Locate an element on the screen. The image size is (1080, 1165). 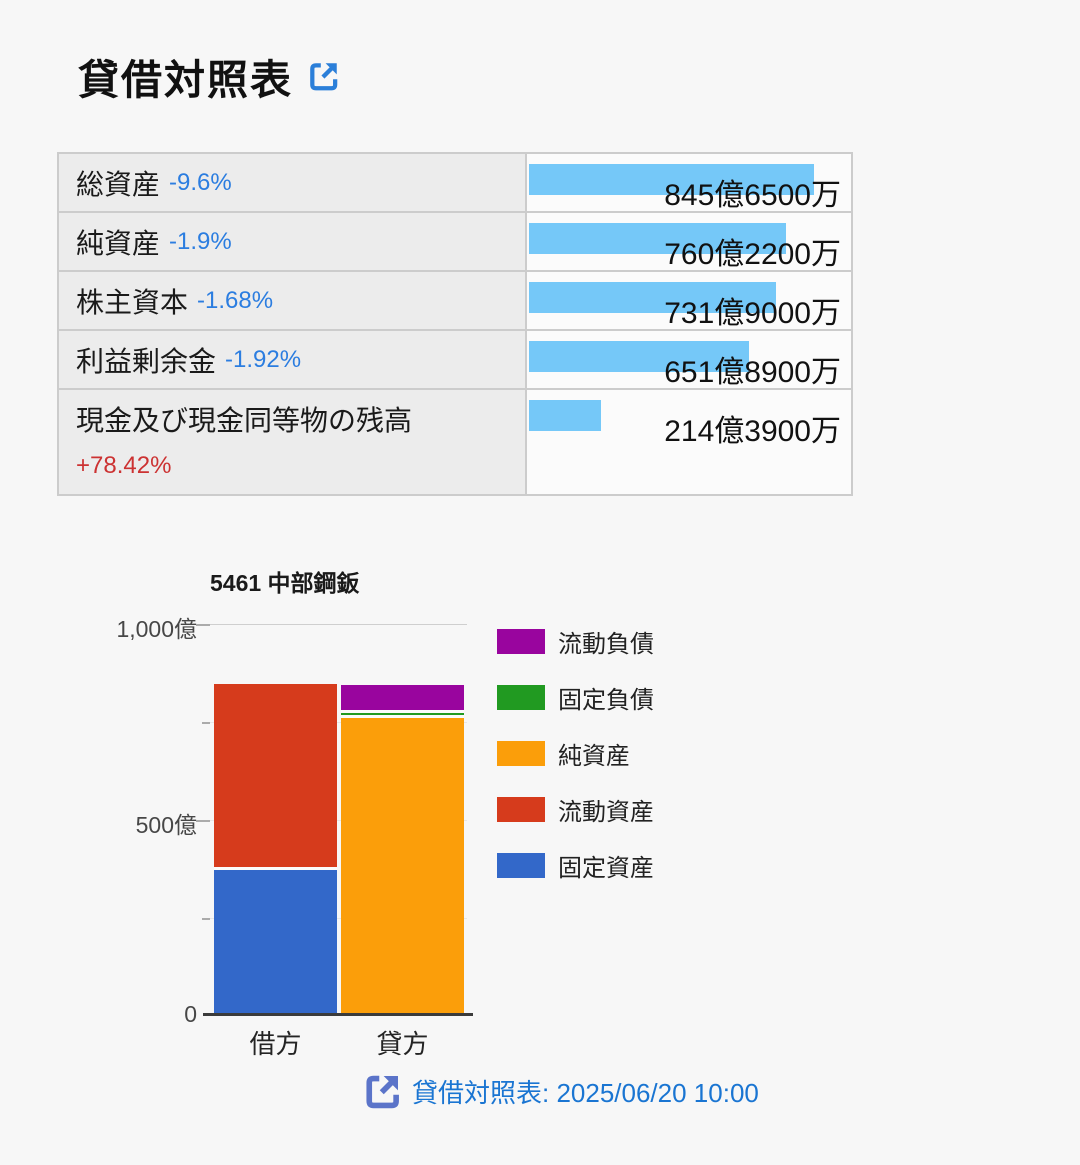
legend-label: 固定資産 is located at coordinates (606, 868).